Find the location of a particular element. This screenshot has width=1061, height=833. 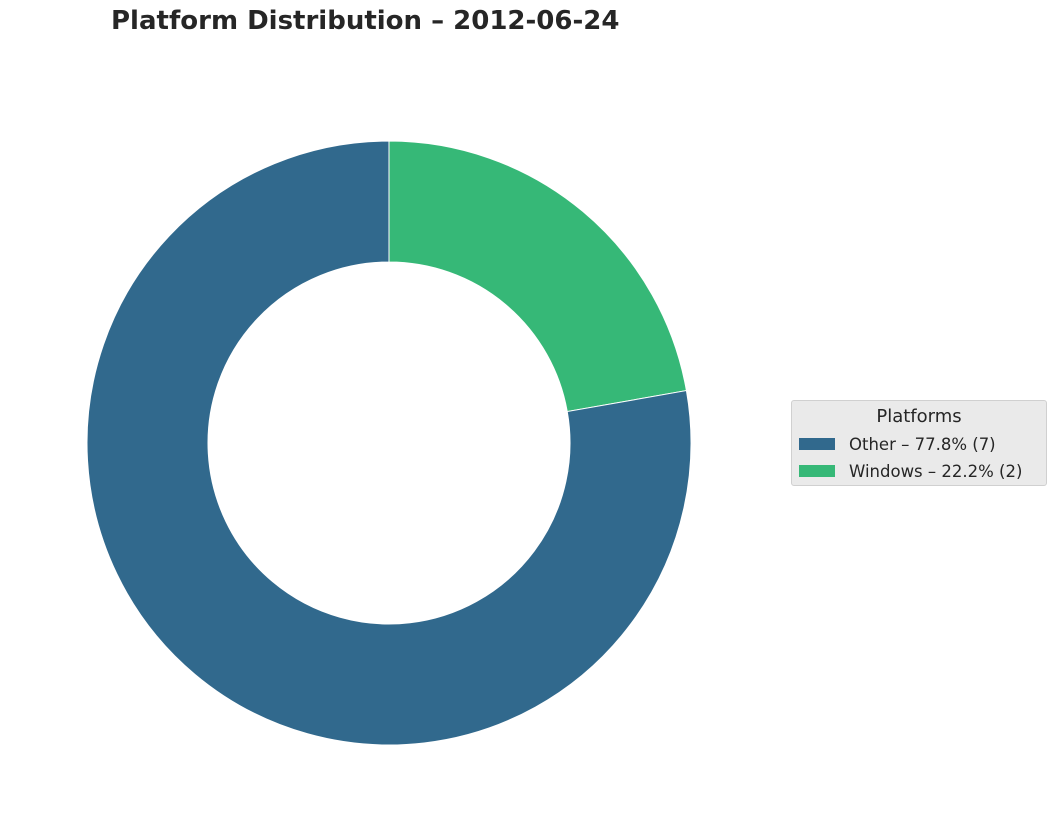

donut-slice-windows is located at coordinates (537, 276).